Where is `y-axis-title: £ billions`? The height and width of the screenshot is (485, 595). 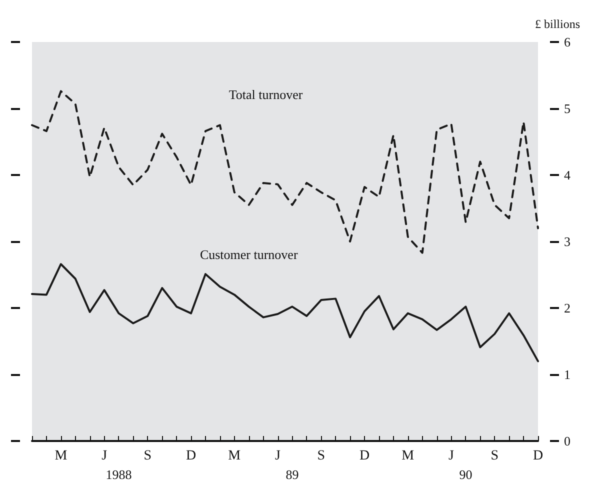
y-axis-title: £ billions is located at coordinates (557, 24).